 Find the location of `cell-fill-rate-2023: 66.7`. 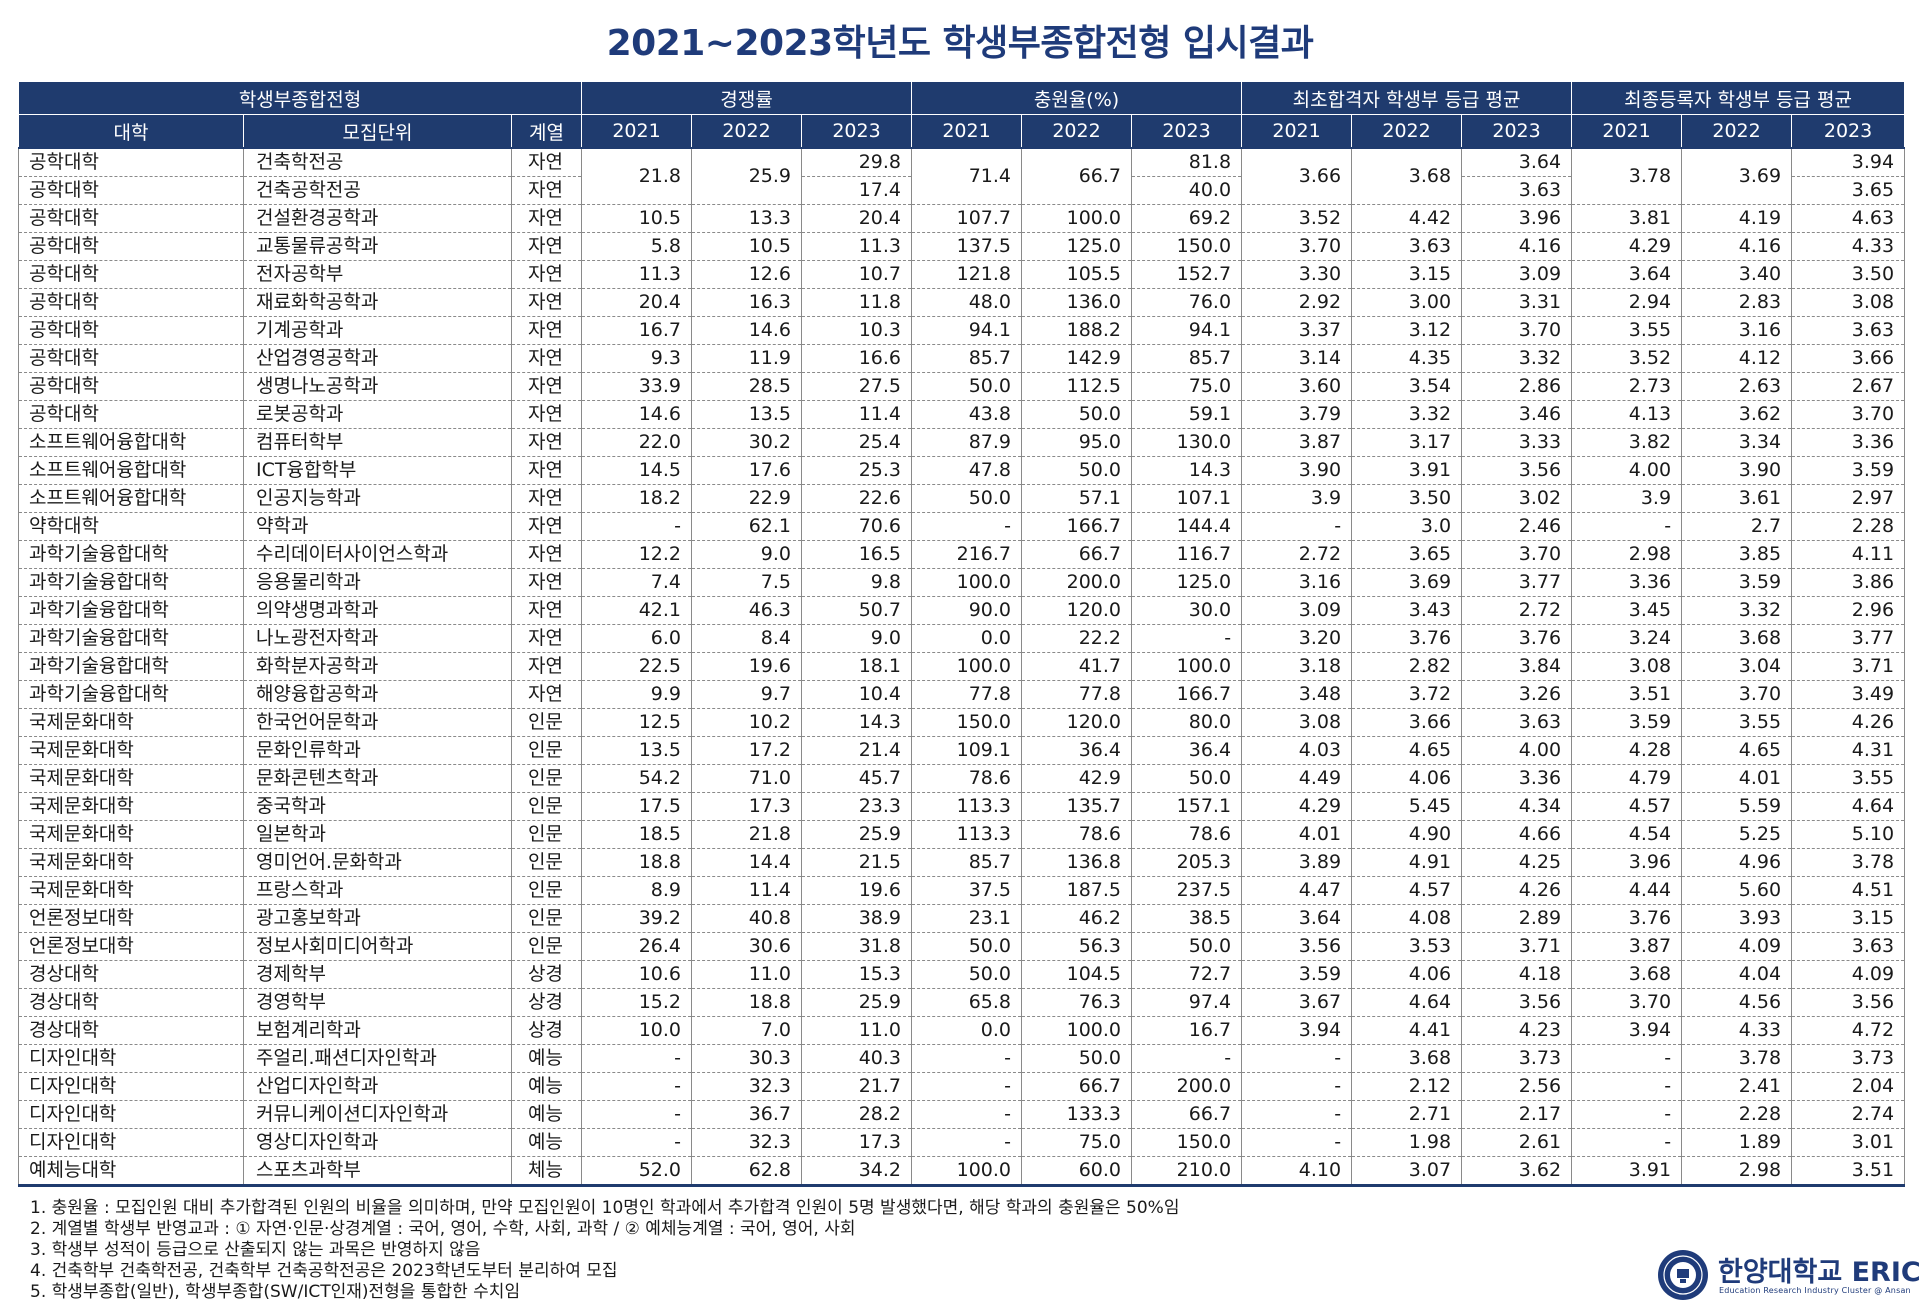

cell-fill-rate-2023: 66.7 is located at coordinates (1187, 1114).